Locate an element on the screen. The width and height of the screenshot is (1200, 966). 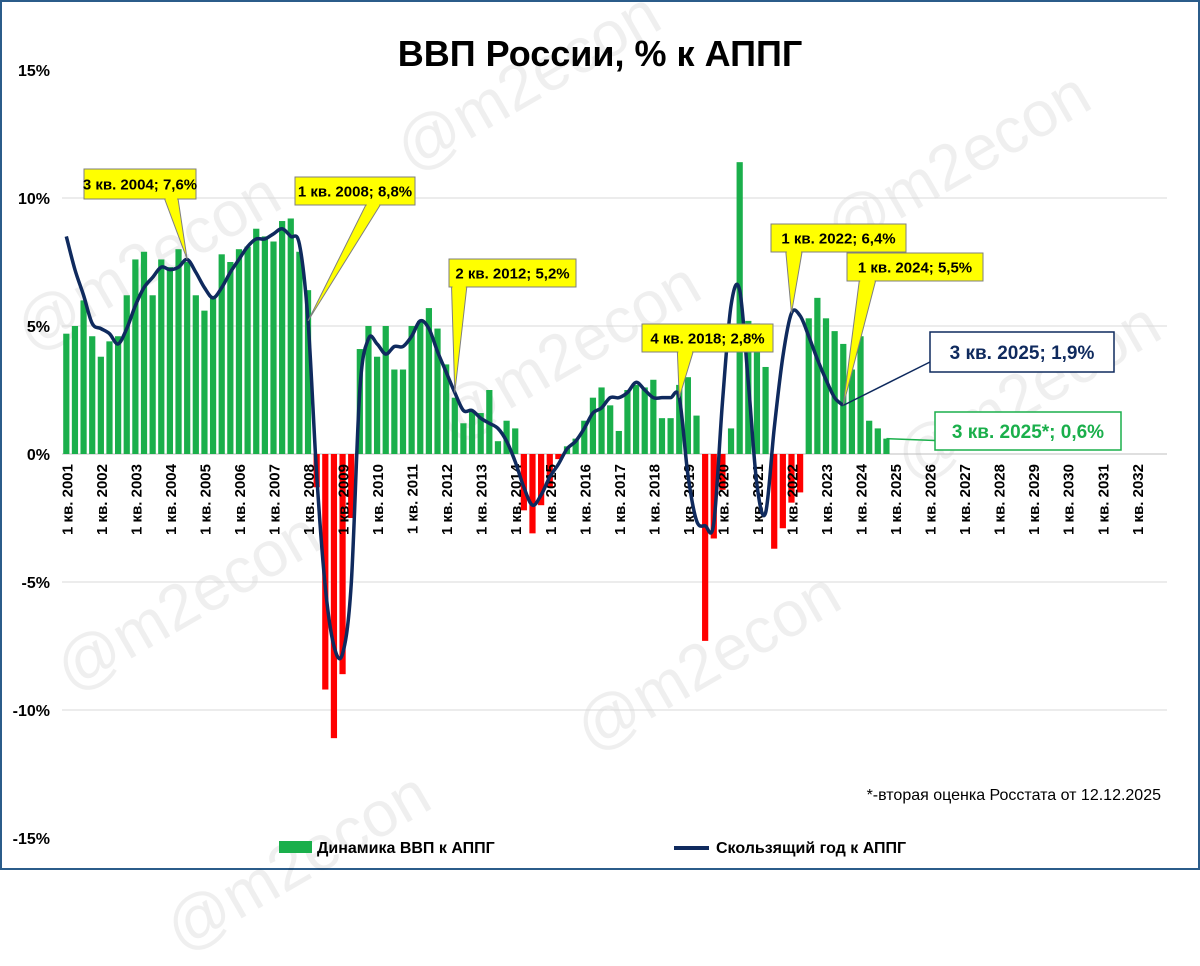
annotation-callout: 1 кв. 2008; 8,8% is located at coordinates (355, 249).